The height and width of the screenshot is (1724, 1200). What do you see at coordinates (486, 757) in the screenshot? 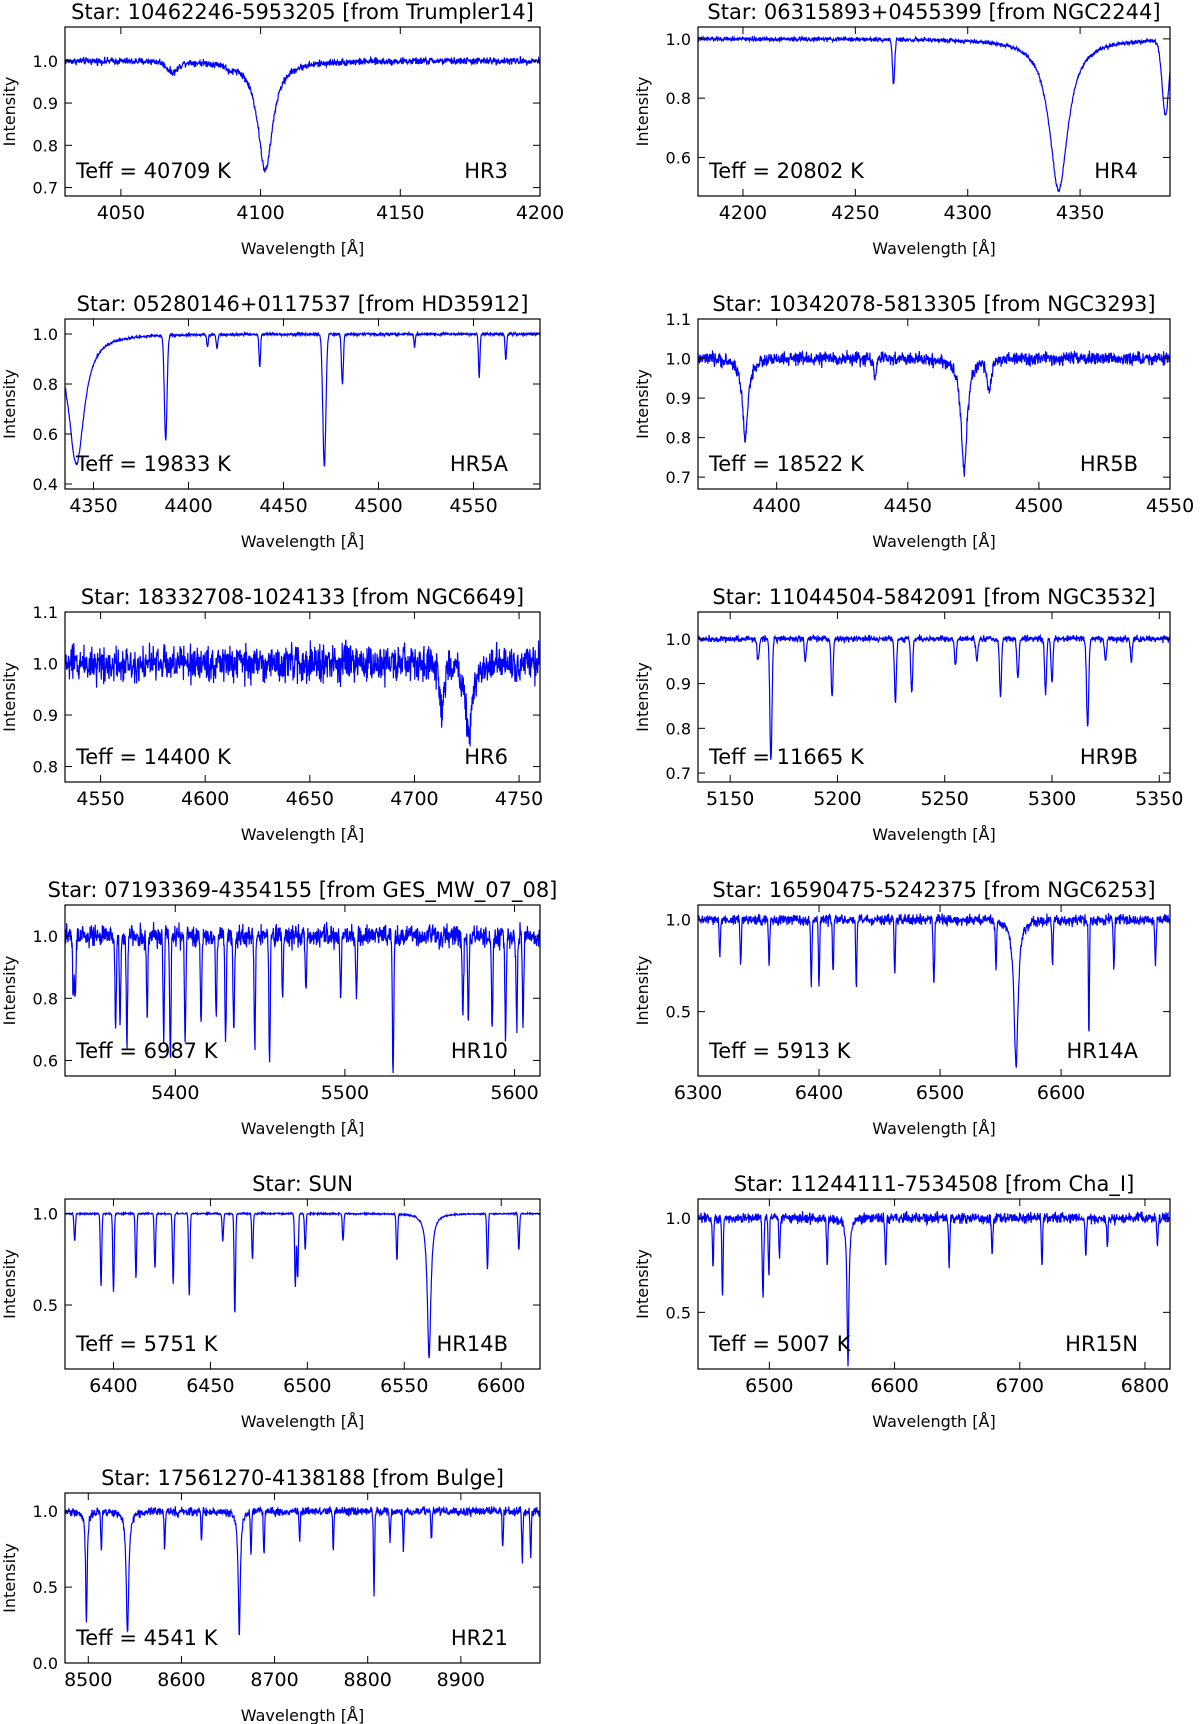
I see `setup-annotation: HR6` at bounding box center [486, 757].